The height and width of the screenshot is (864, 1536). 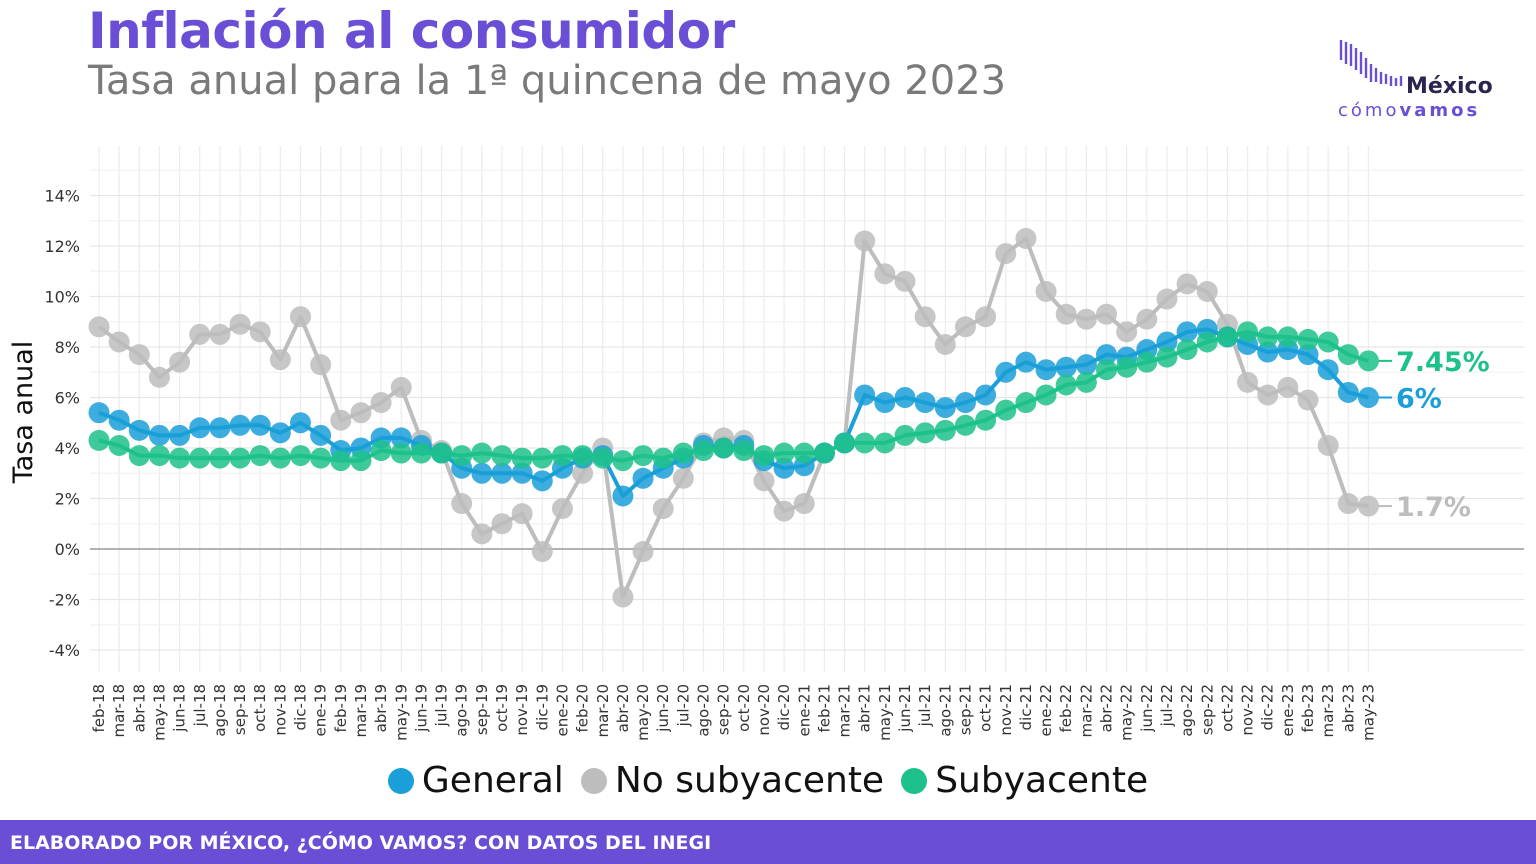 What do you see at coordinates (1288, 710) in the screenshot?
I see `x-tick-label: ene-23` at bounding box center [1288, 710].